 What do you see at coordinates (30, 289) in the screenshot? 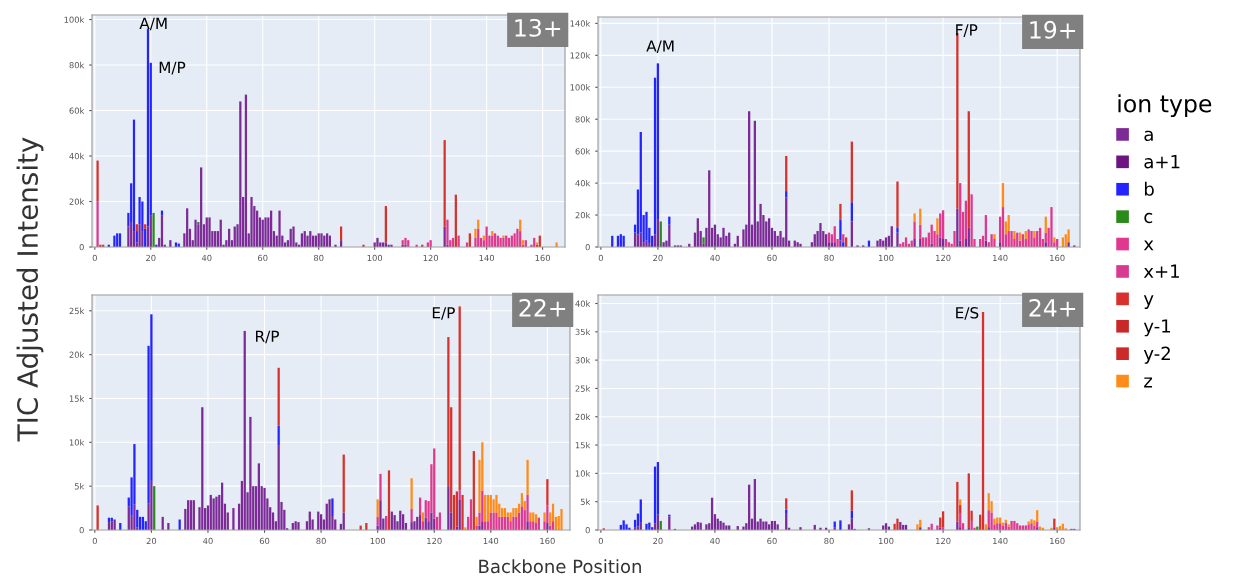
I see `y-axis-title: TIC Adjusted Intensity` at bounding box center [30, 289].